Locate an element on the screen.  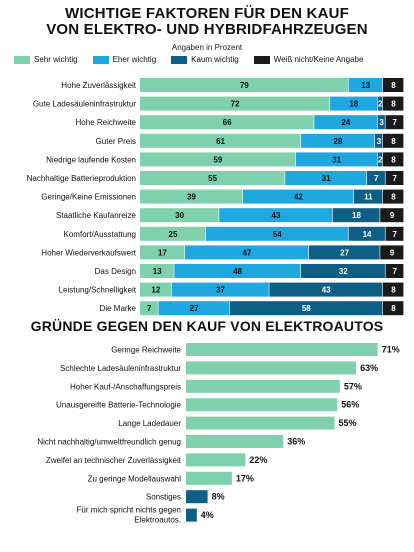
row-label: Nachhaltige Batterieproduktion is located at coordinates (81, 178).